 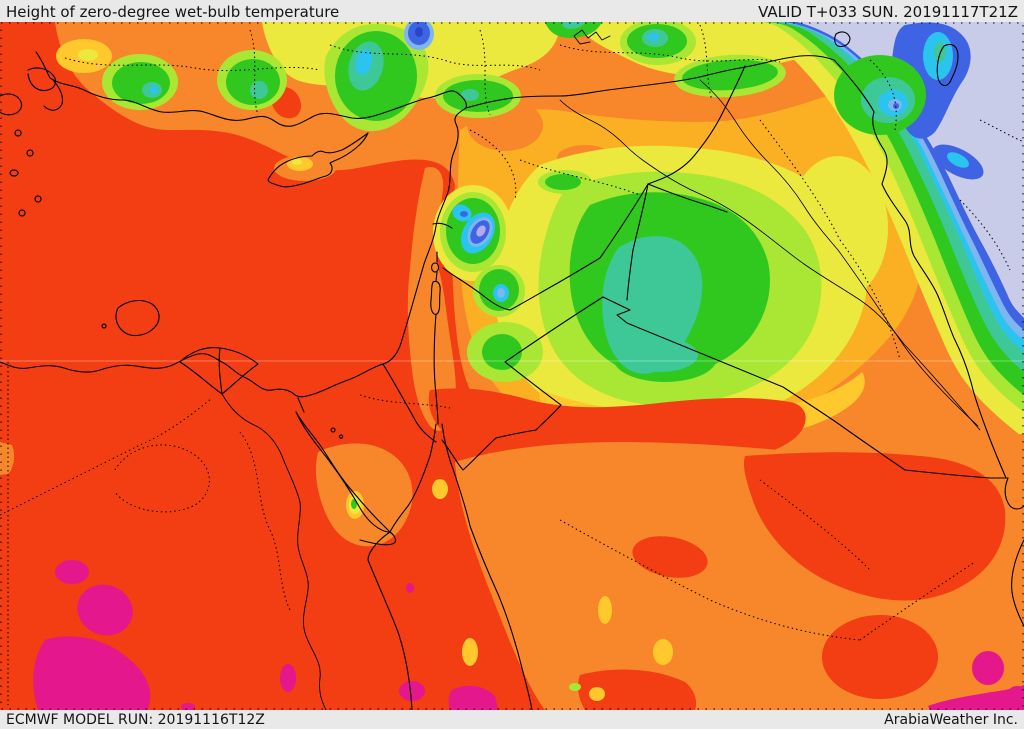 I want to click on persian-gulf-coast, so click(x=1014, y=552).